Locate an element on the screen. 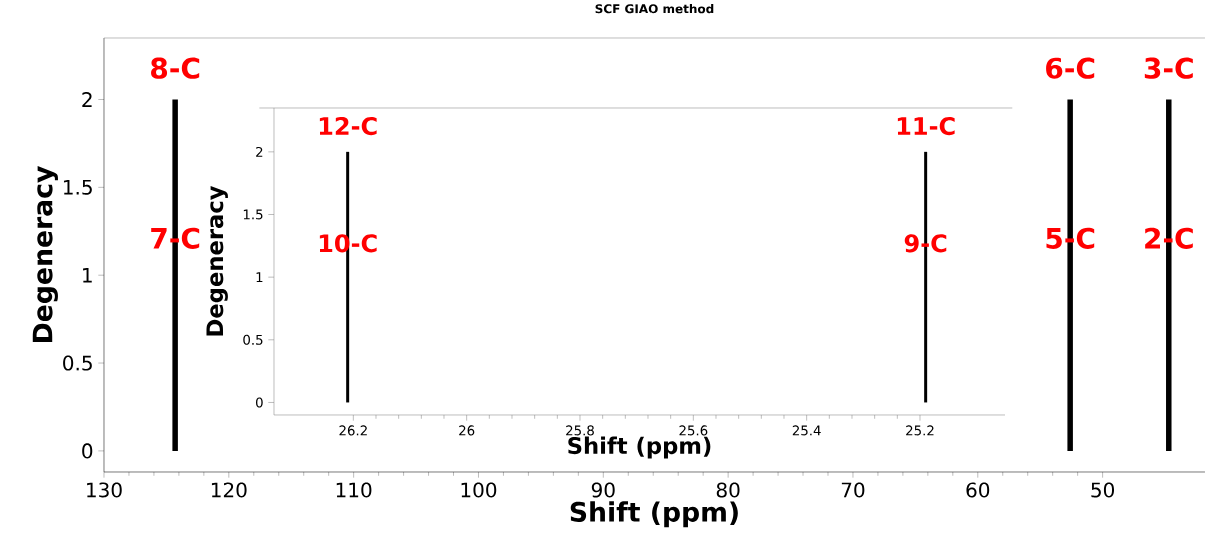  x-tick-label: 25.4 is located at coordinates (806, 430).